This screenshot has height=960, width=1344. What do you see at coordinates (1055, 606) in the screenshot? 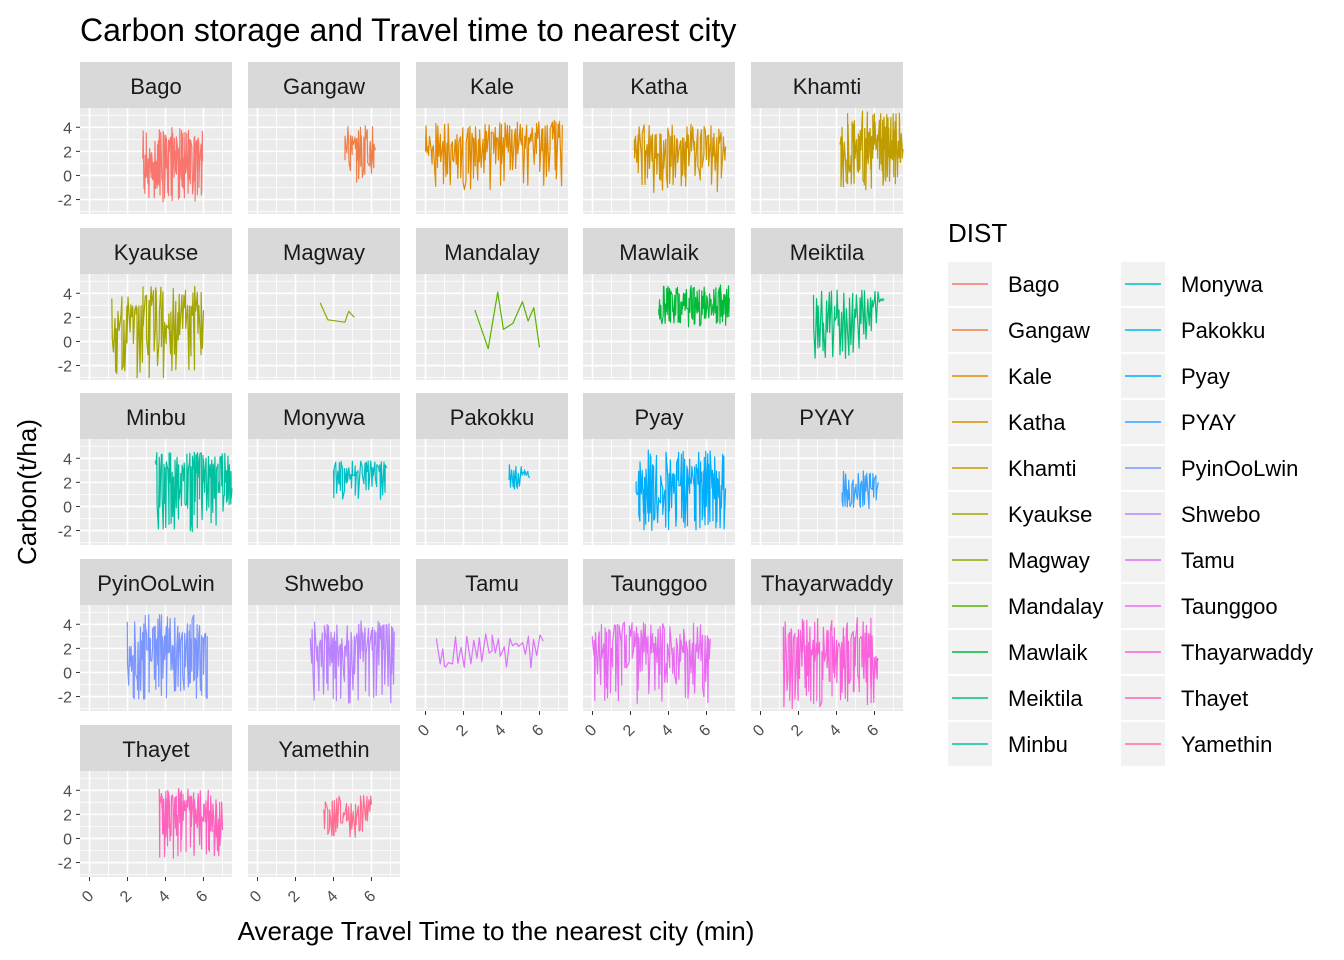
I see `legend-label: Mandalay` at bounding box center [1055, 606].